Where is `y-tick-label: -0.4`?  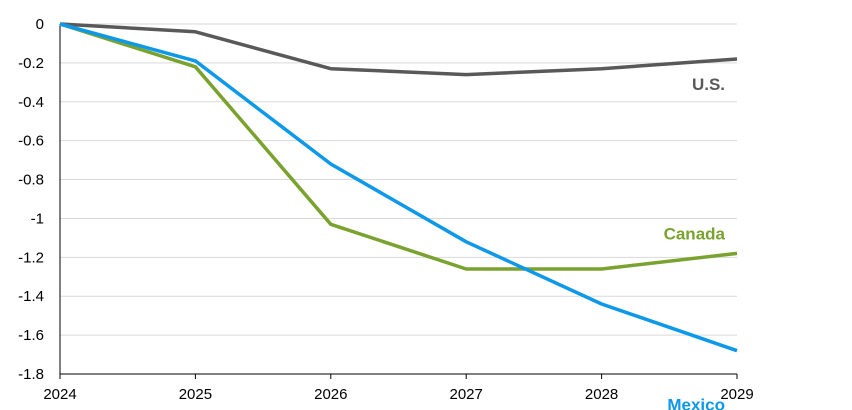 y-tick-label: -0.4 is located at coordinates (31, 102).